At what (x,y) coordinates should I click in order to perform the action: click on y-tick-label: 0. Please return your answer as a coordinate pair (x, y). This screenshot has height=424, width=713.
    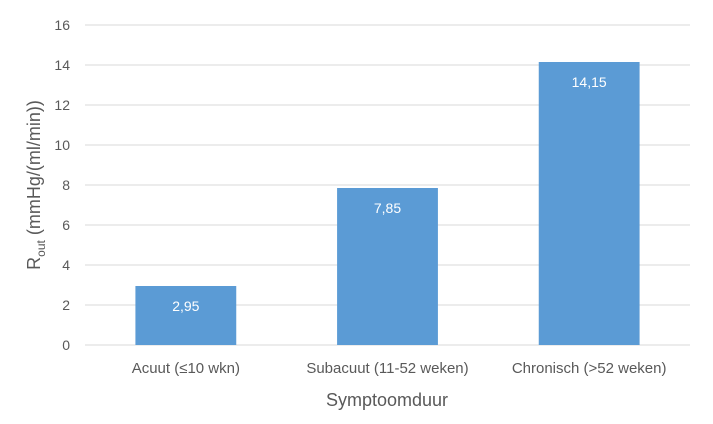
    Looking at the image, I should click on (66, 345).